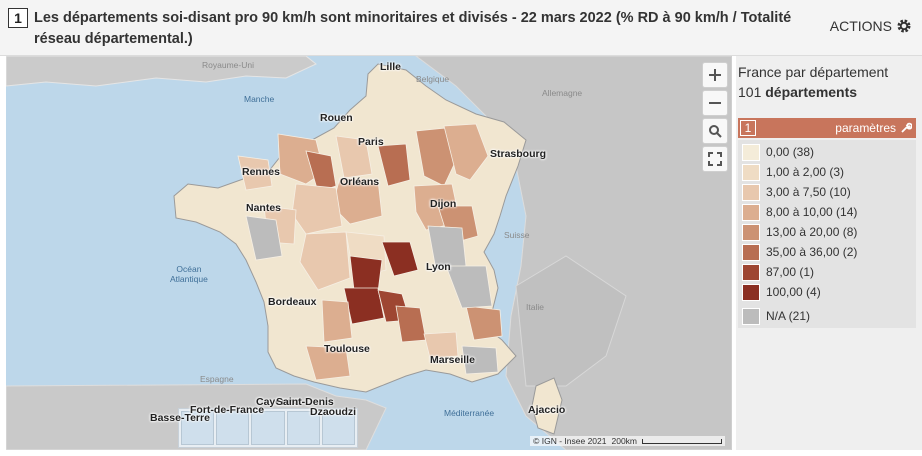 The height and width of the screenshot is (456, 922). What do you see at coordinates (336, 118) in the screenshot?
I see `city-label: Rouen` at bounding box center [336, 118].